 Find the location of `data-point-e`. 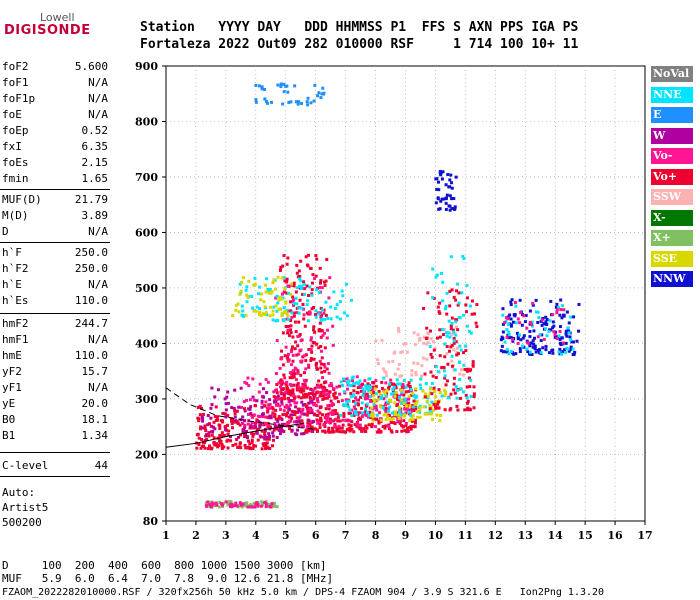

data-point-e is located at coordinates (288, 92).